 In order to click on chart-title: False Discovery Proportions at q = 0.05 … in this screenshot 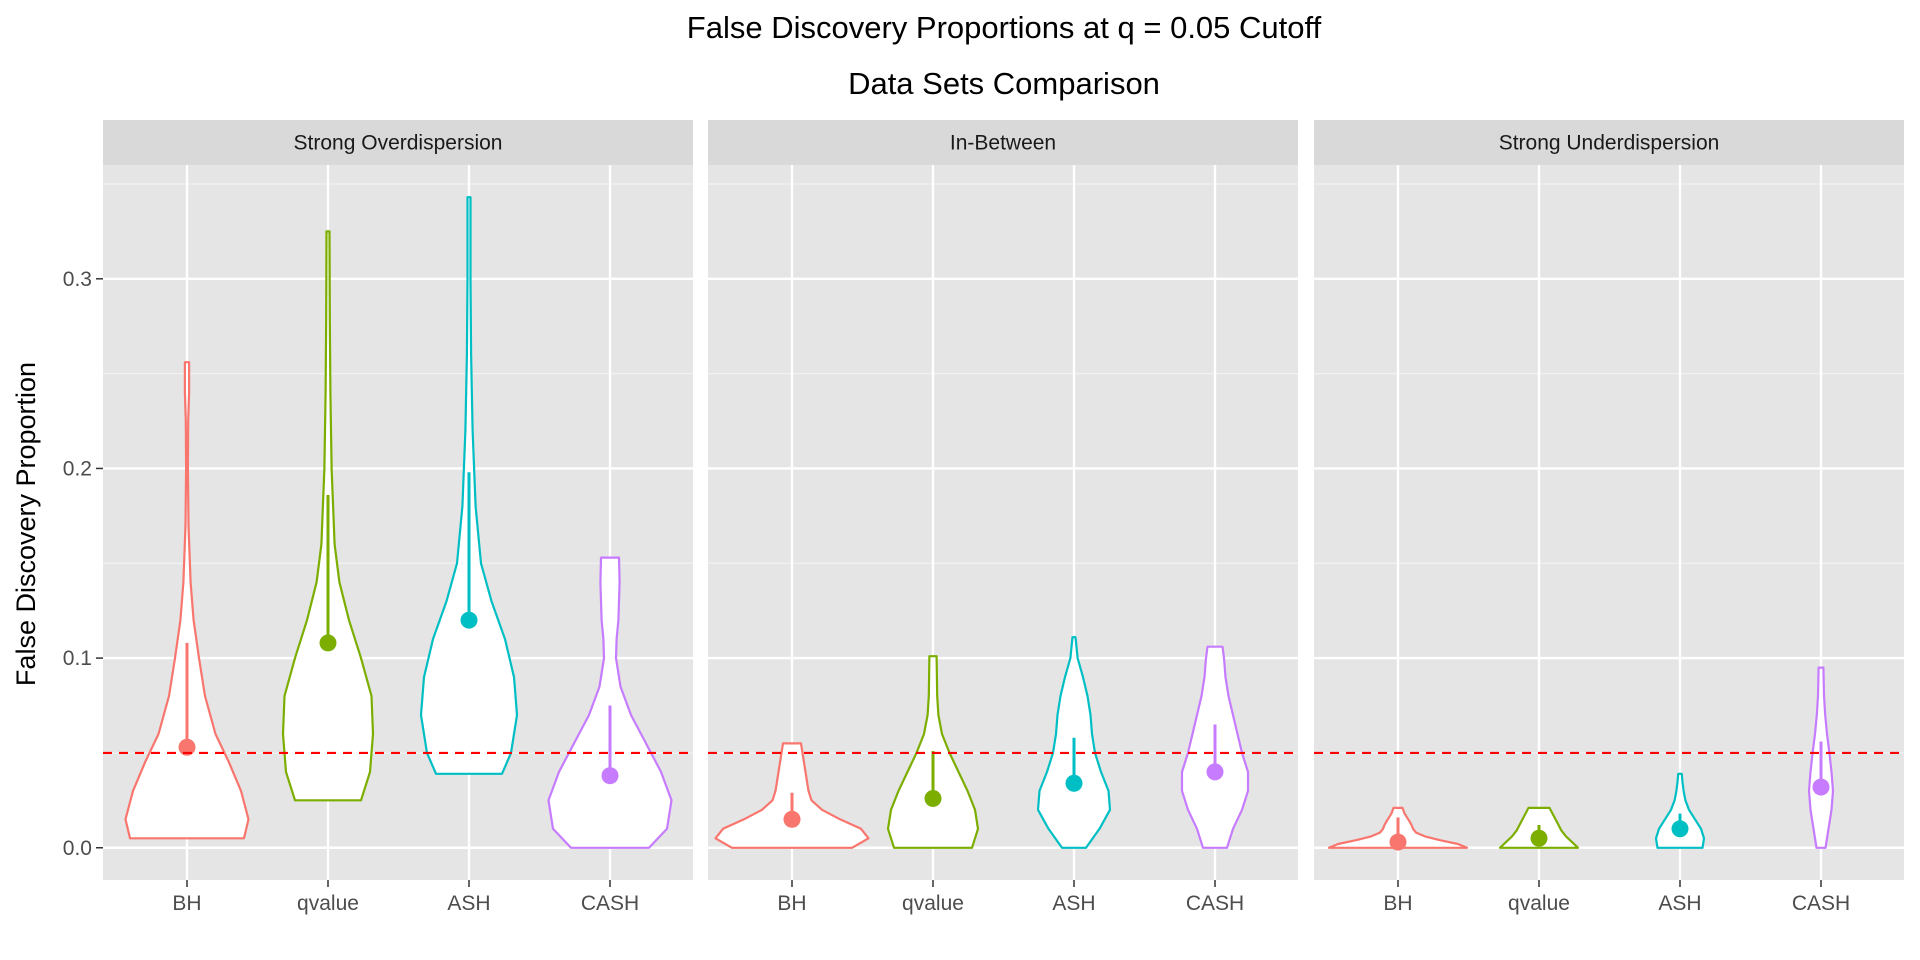, I will do `click(1004, 27)`.